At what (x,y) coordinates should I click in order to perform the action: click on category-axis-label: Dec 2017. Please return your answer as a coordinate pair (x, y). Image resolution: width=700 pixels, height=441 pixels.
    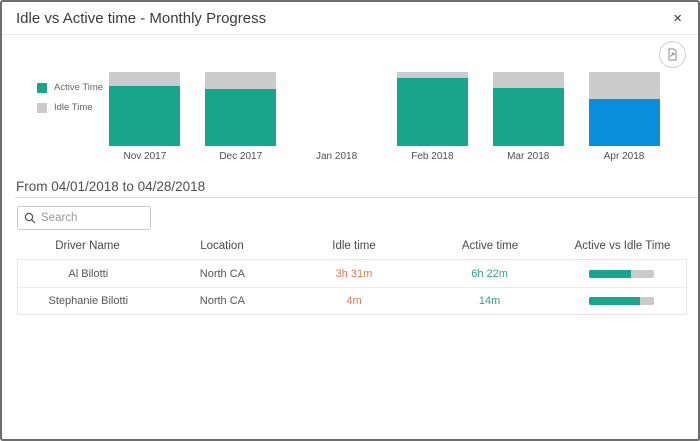
    Looking at the image, I should click on (241, 156).